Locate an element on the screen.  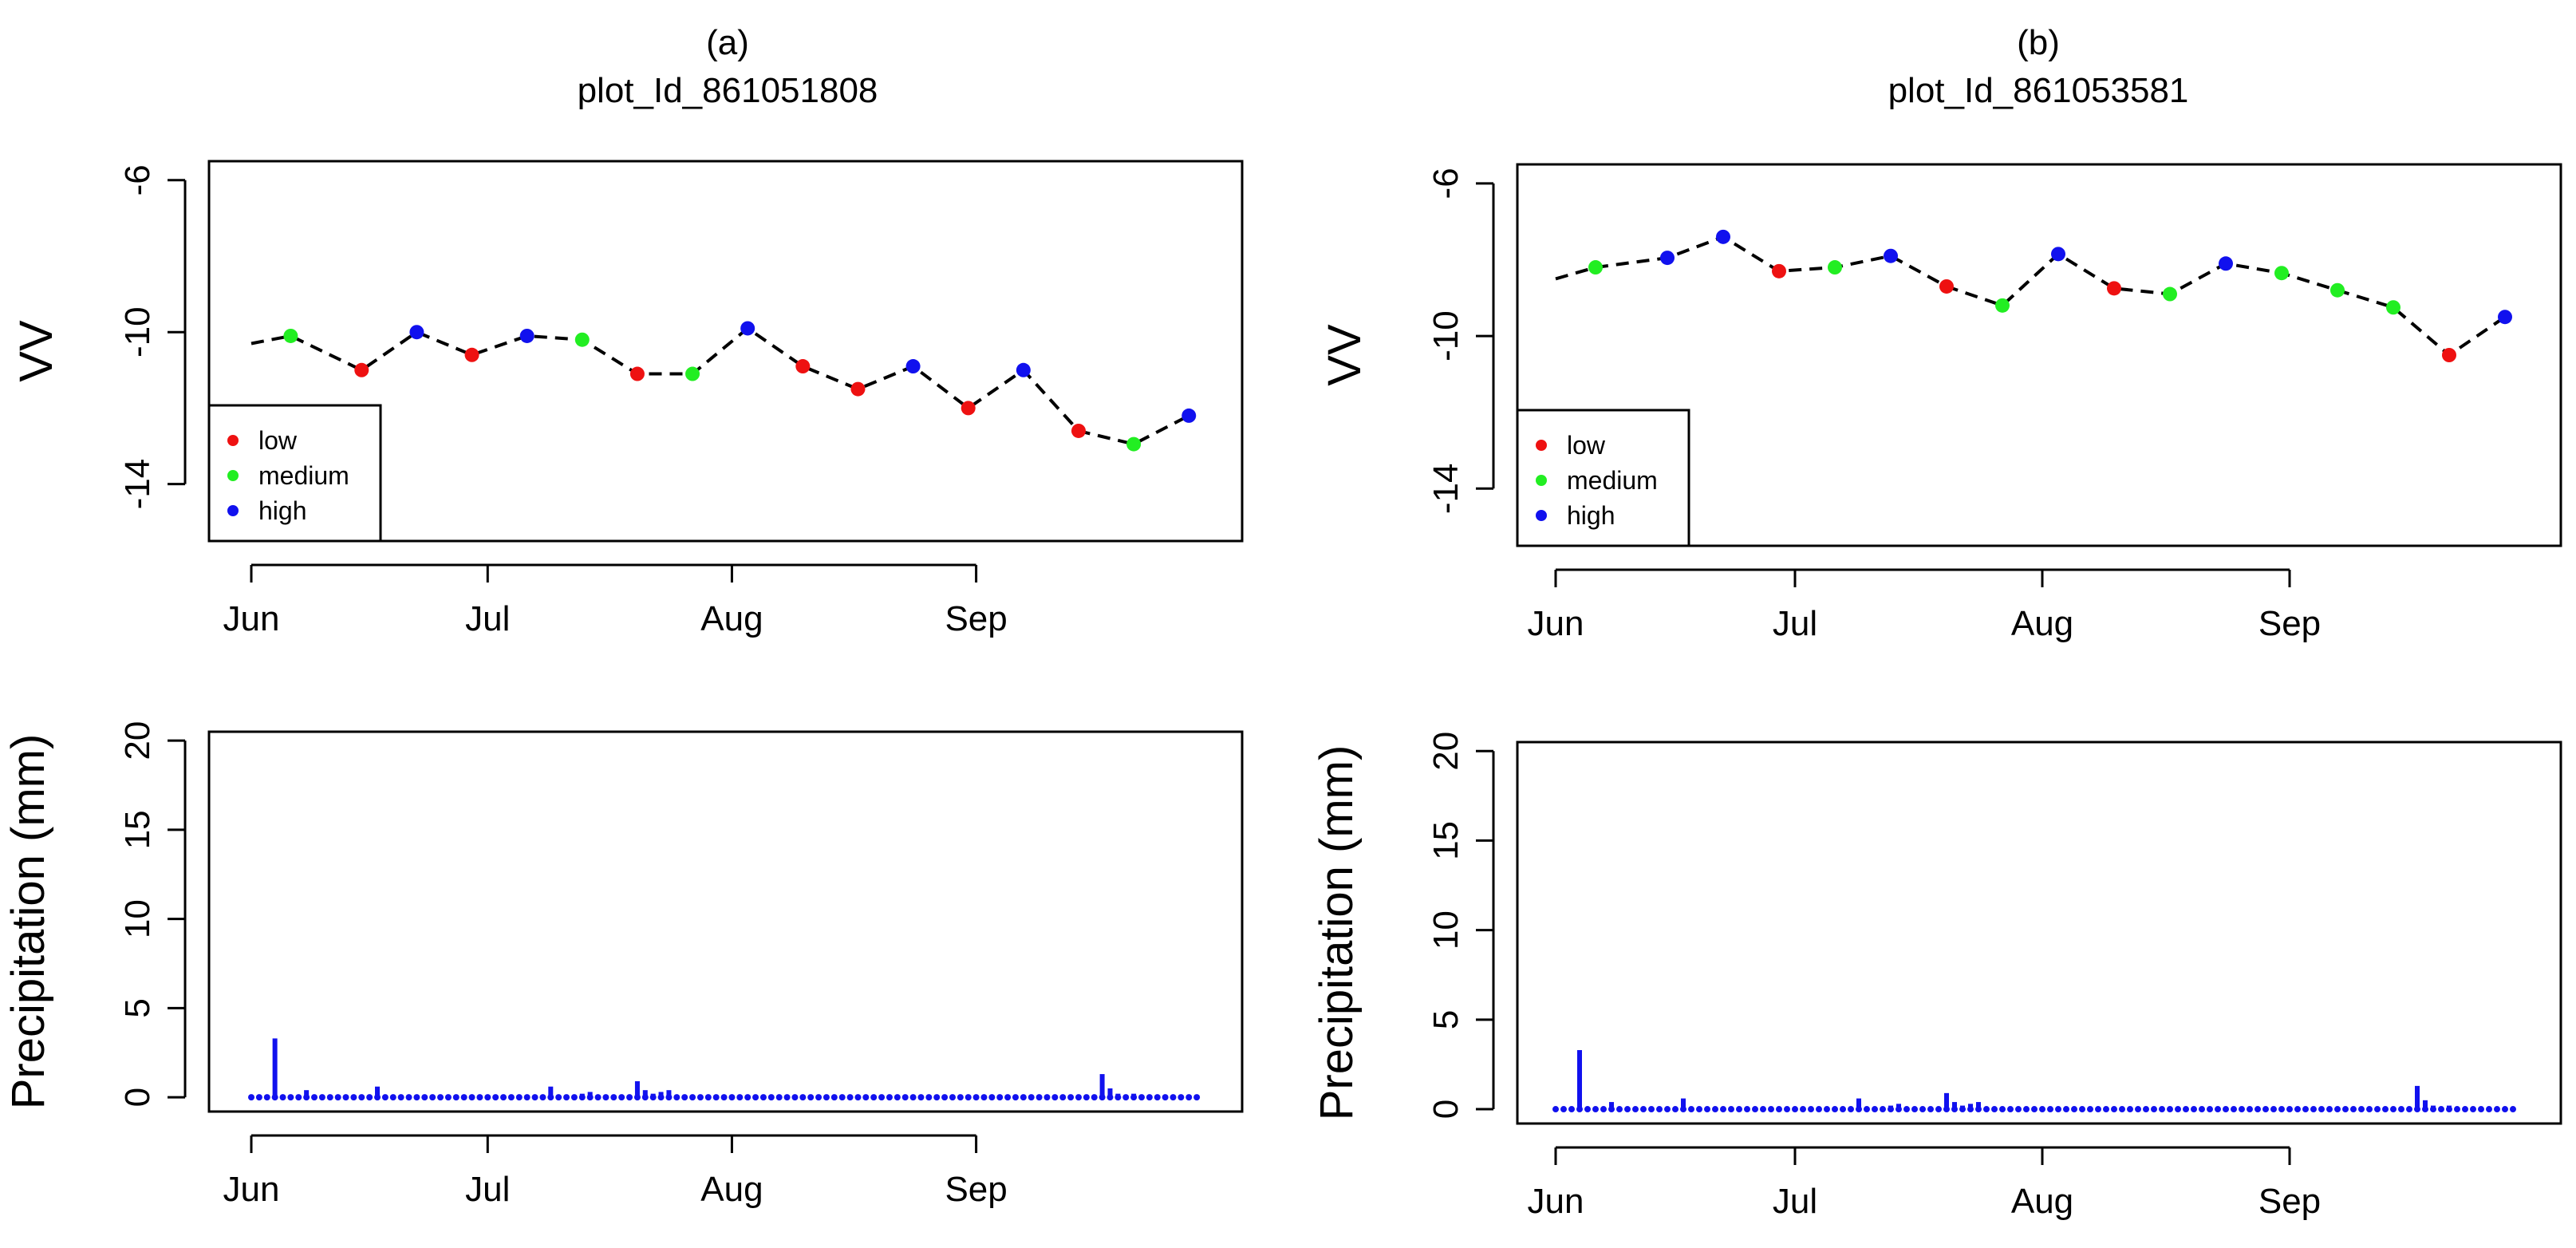
y-tick-label: -10 is located at coordinates (1446, 335).